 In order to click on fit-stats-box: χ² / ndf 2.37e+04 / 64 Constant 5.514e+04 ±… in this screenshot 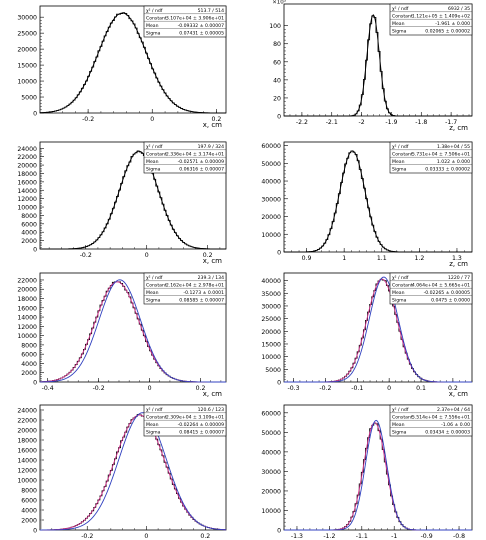, I will do `click(431, 420)`.